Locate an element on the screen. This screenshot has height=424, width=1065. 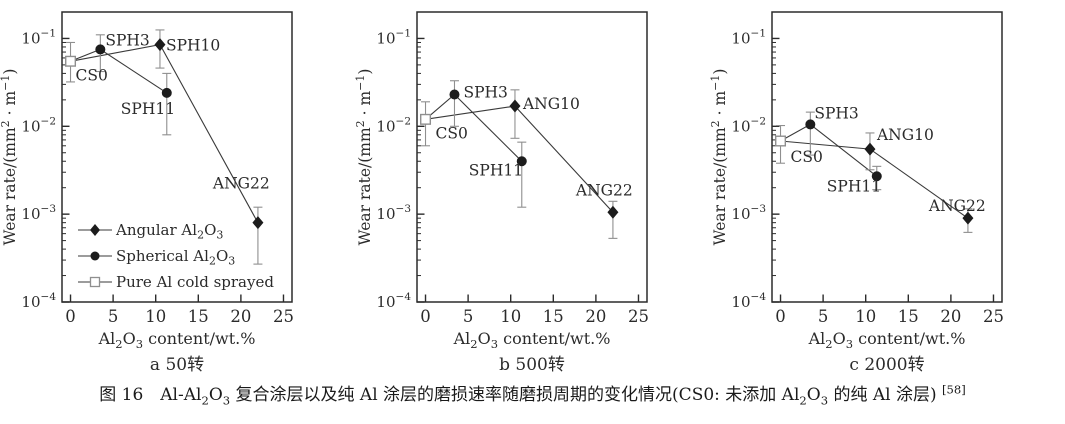
chart-subtitle: a 50转 is located at coordinates (177, 365).